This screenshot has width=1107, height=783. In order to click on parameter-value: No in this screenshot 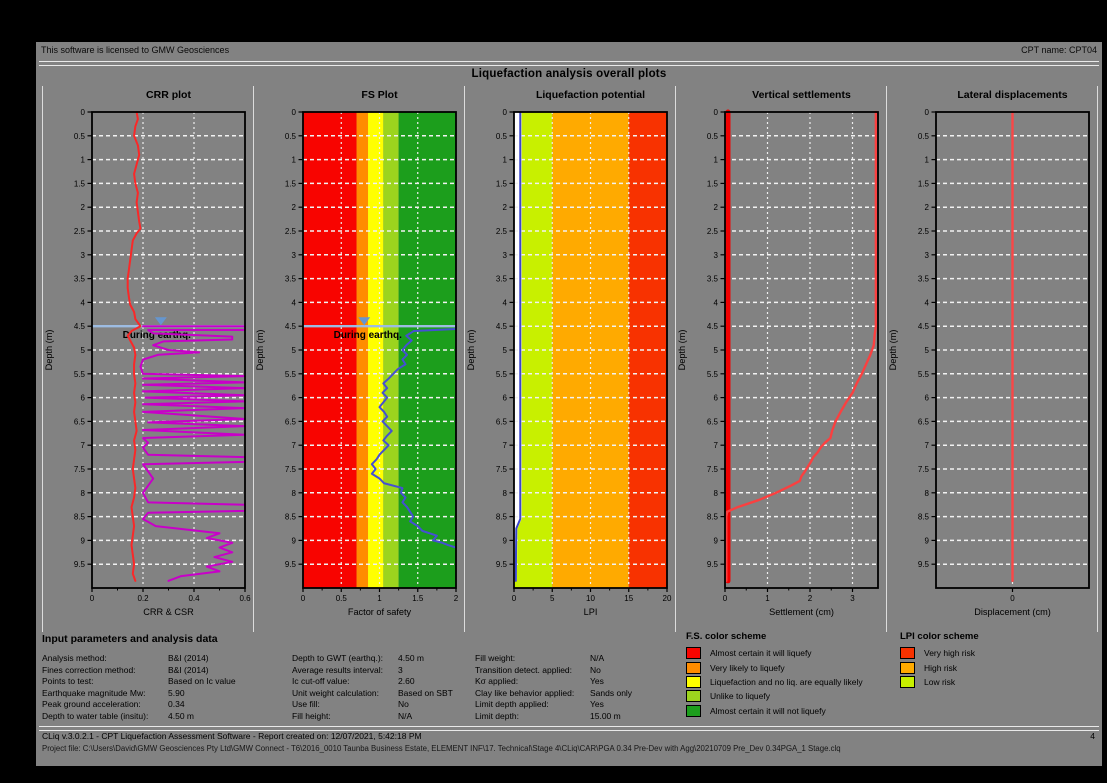, I will do `click(595, 669)`.